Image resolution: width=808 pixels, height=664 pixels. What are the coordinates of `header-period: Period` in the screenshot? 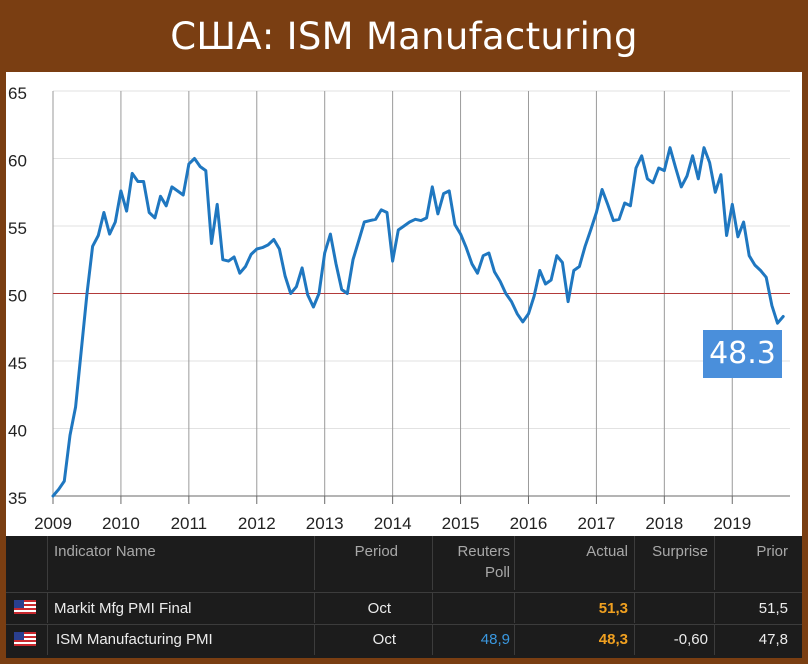 It's located at (376, 551).